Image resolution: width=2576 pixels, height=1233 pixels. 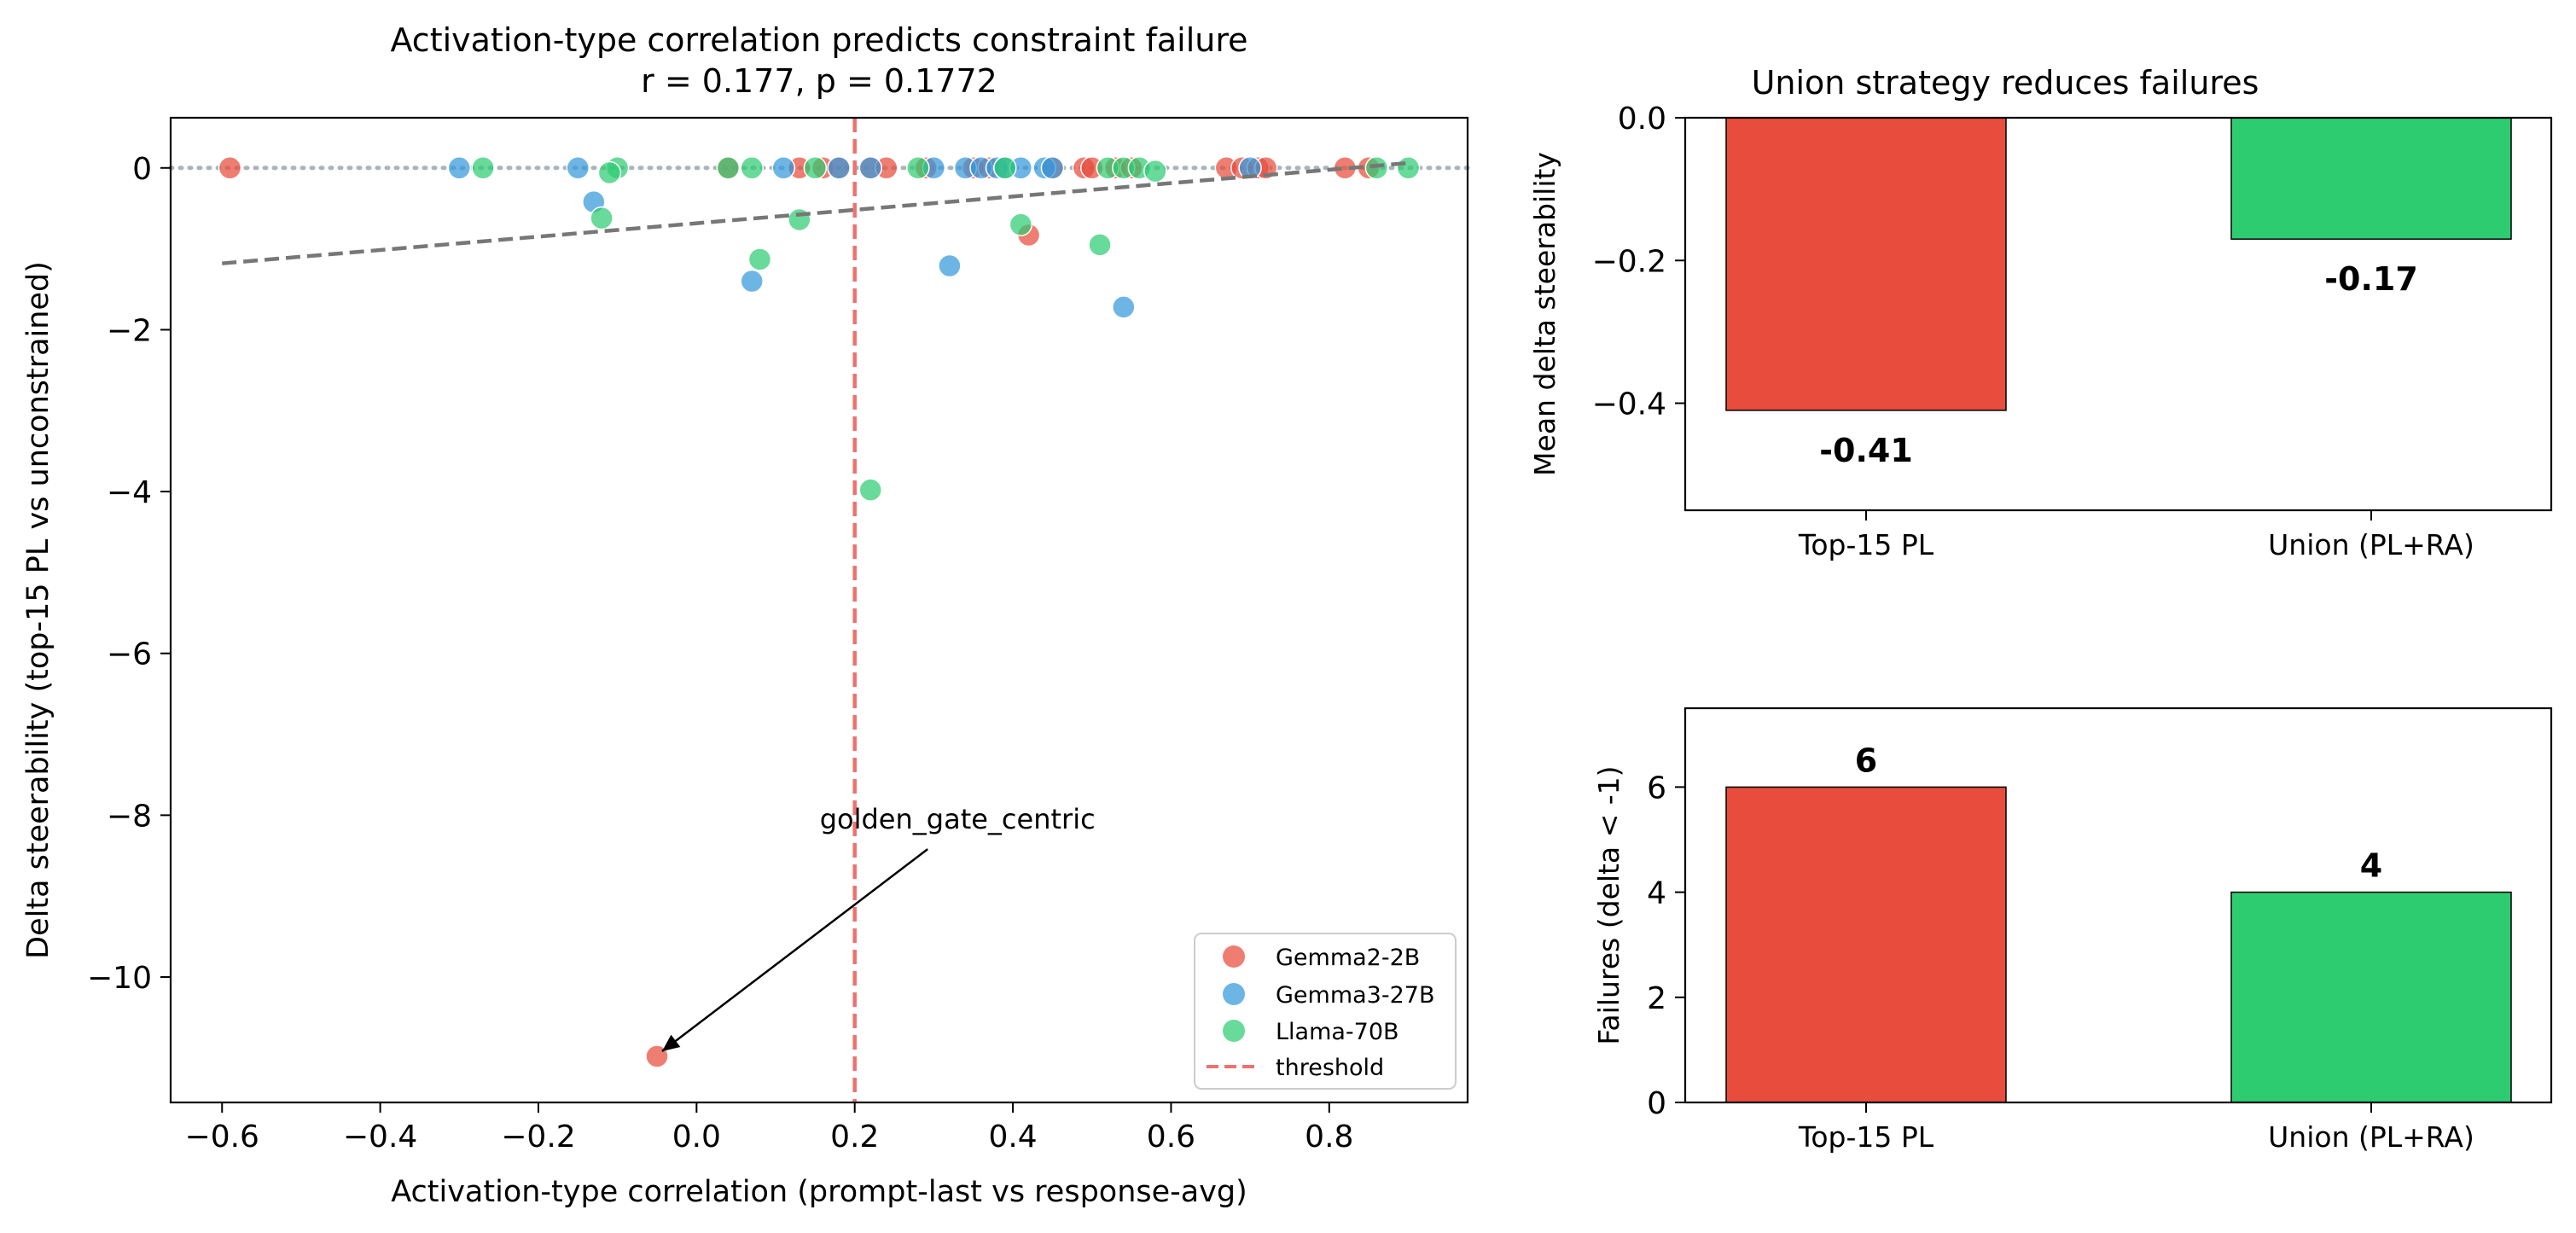 What do you see at coordinates (129, 574) in the screenshot?
I see `scatter-y-axis: 0 −2 −4 −6 −8 −10` at bounding box center [129, 574].